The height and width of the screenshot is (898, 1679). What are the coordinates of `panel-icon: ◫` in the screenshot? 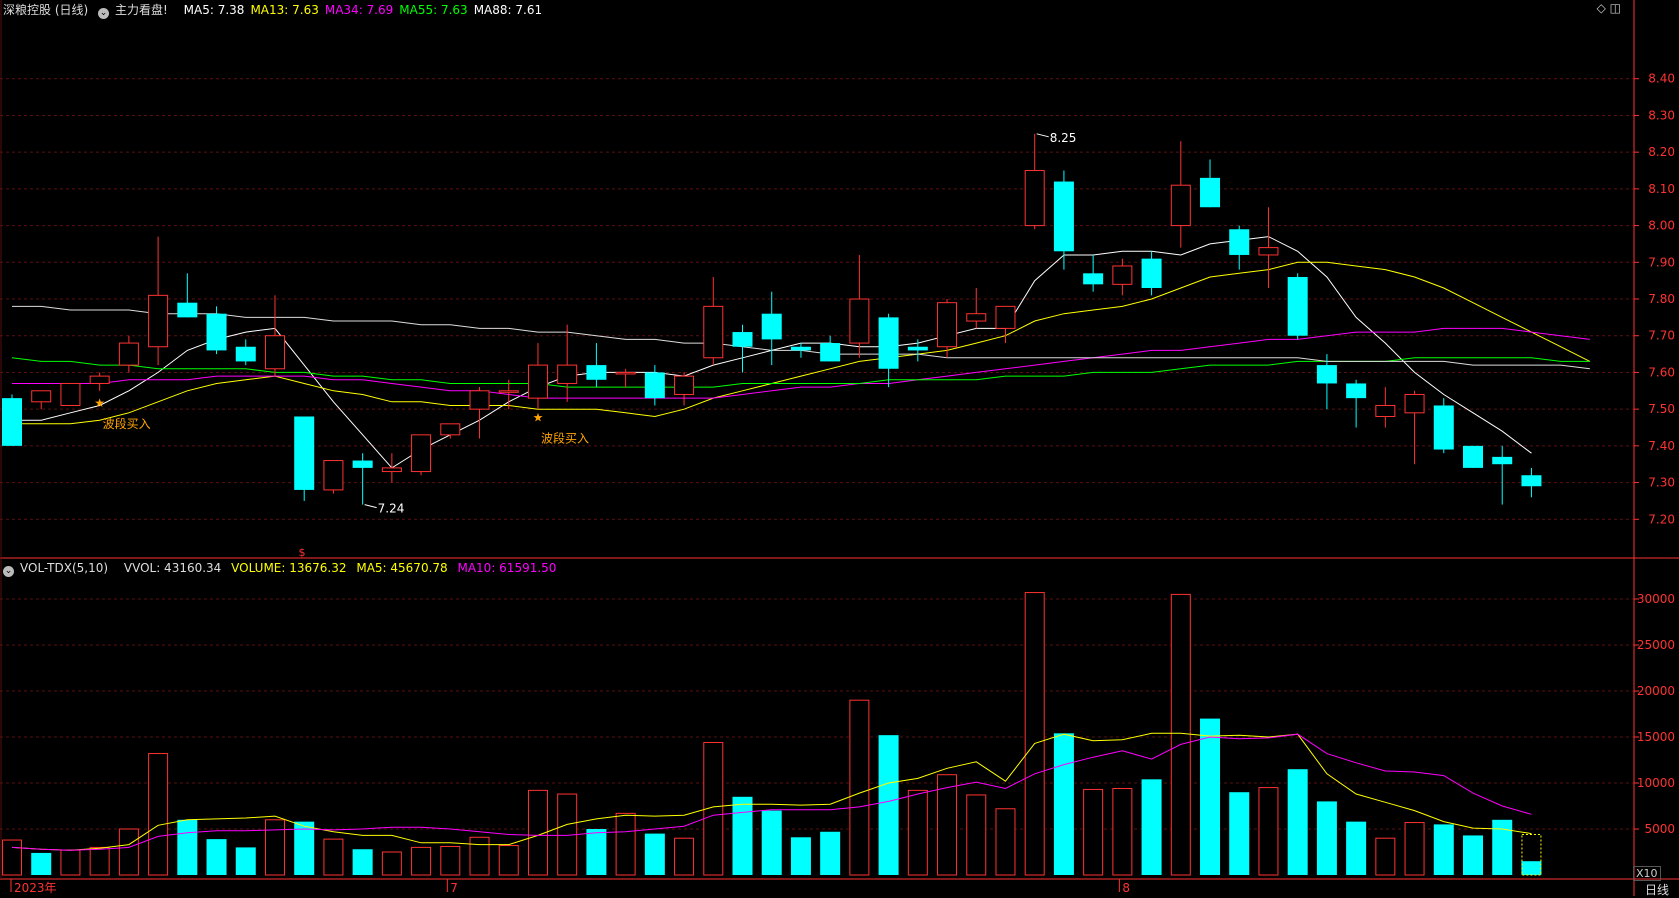 It's located at (1615, 8).